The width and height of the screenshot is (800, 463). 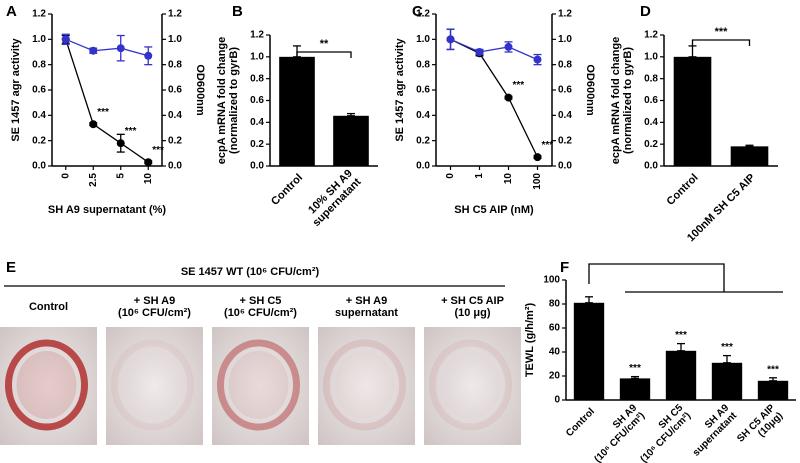 What do you see at coordinates (645, 11) in the screenshot?
I see `panel-label: D` at bounding box center [645, 11].